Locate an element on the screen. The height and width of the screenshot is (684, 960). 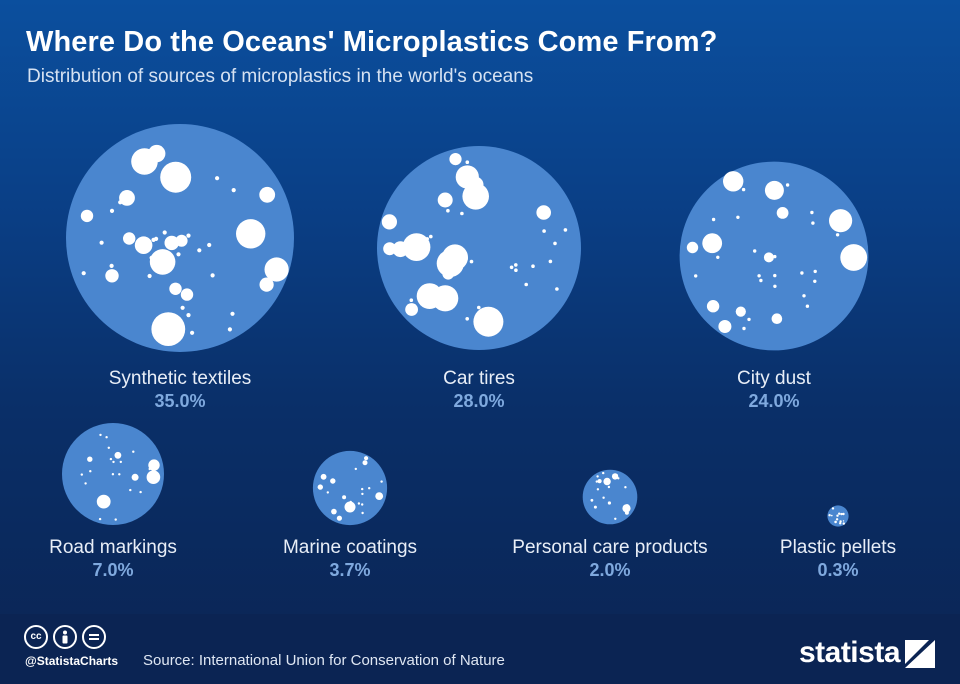
statista-logo: statista is located at coordinates (849, 652).